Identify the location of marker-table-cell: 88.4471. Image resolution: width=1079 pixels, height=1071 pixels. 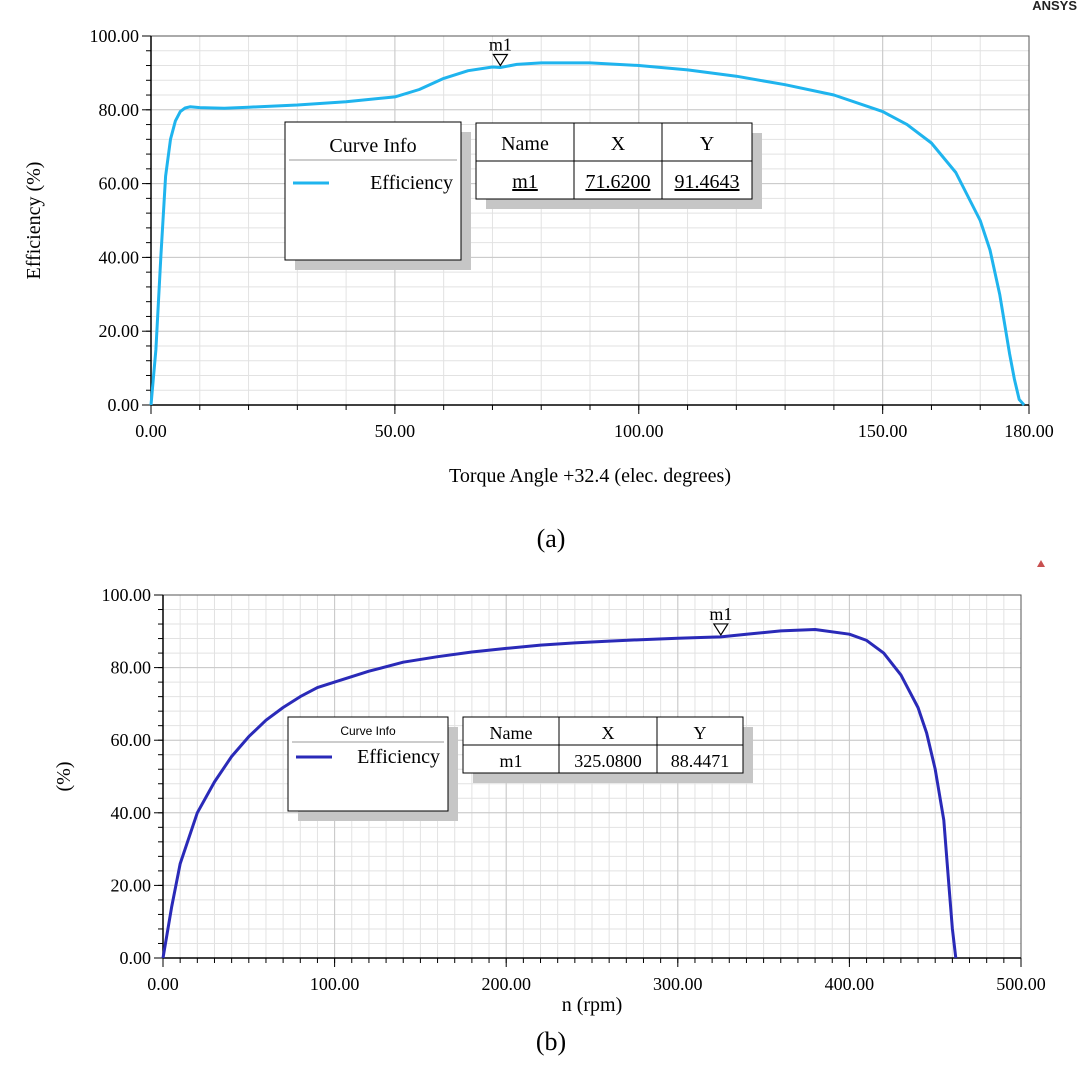
(700, 761).